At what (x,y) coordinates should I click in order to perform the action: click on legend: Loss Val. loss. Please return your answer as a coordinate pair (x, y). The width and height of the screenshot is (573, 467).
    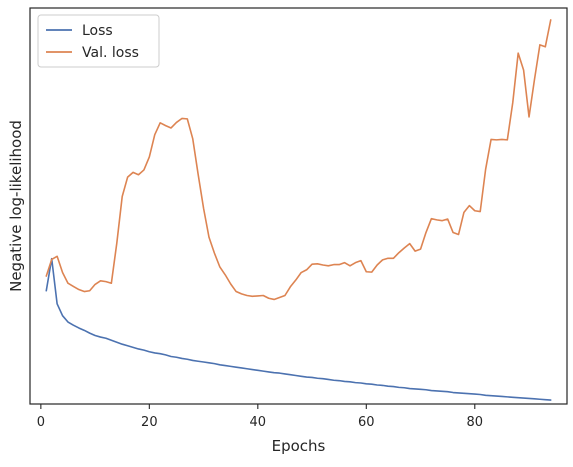
    Looking at the image, I should click on (98, 41).